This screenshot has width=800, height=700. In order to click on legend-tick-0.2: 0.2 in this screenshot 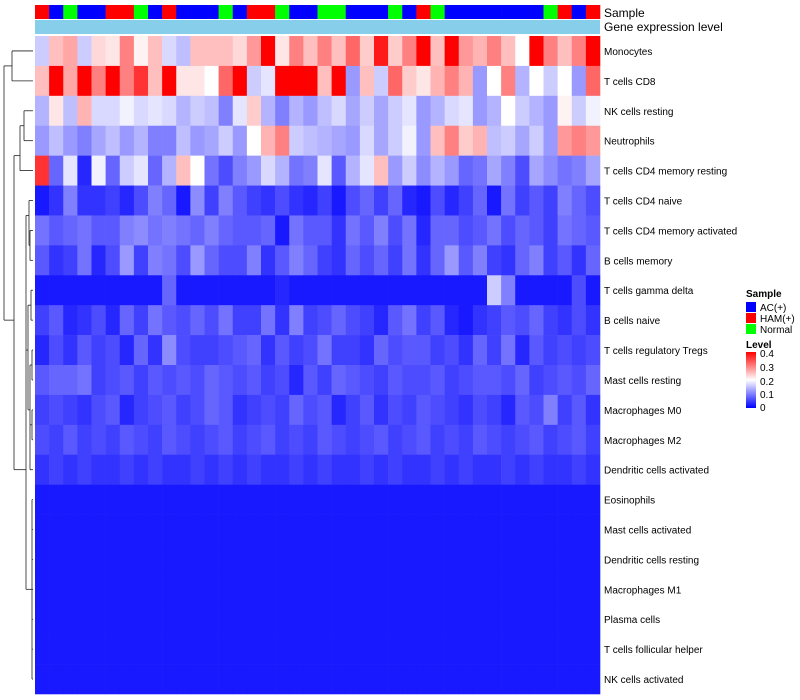, I will do `click(767, 382)`.